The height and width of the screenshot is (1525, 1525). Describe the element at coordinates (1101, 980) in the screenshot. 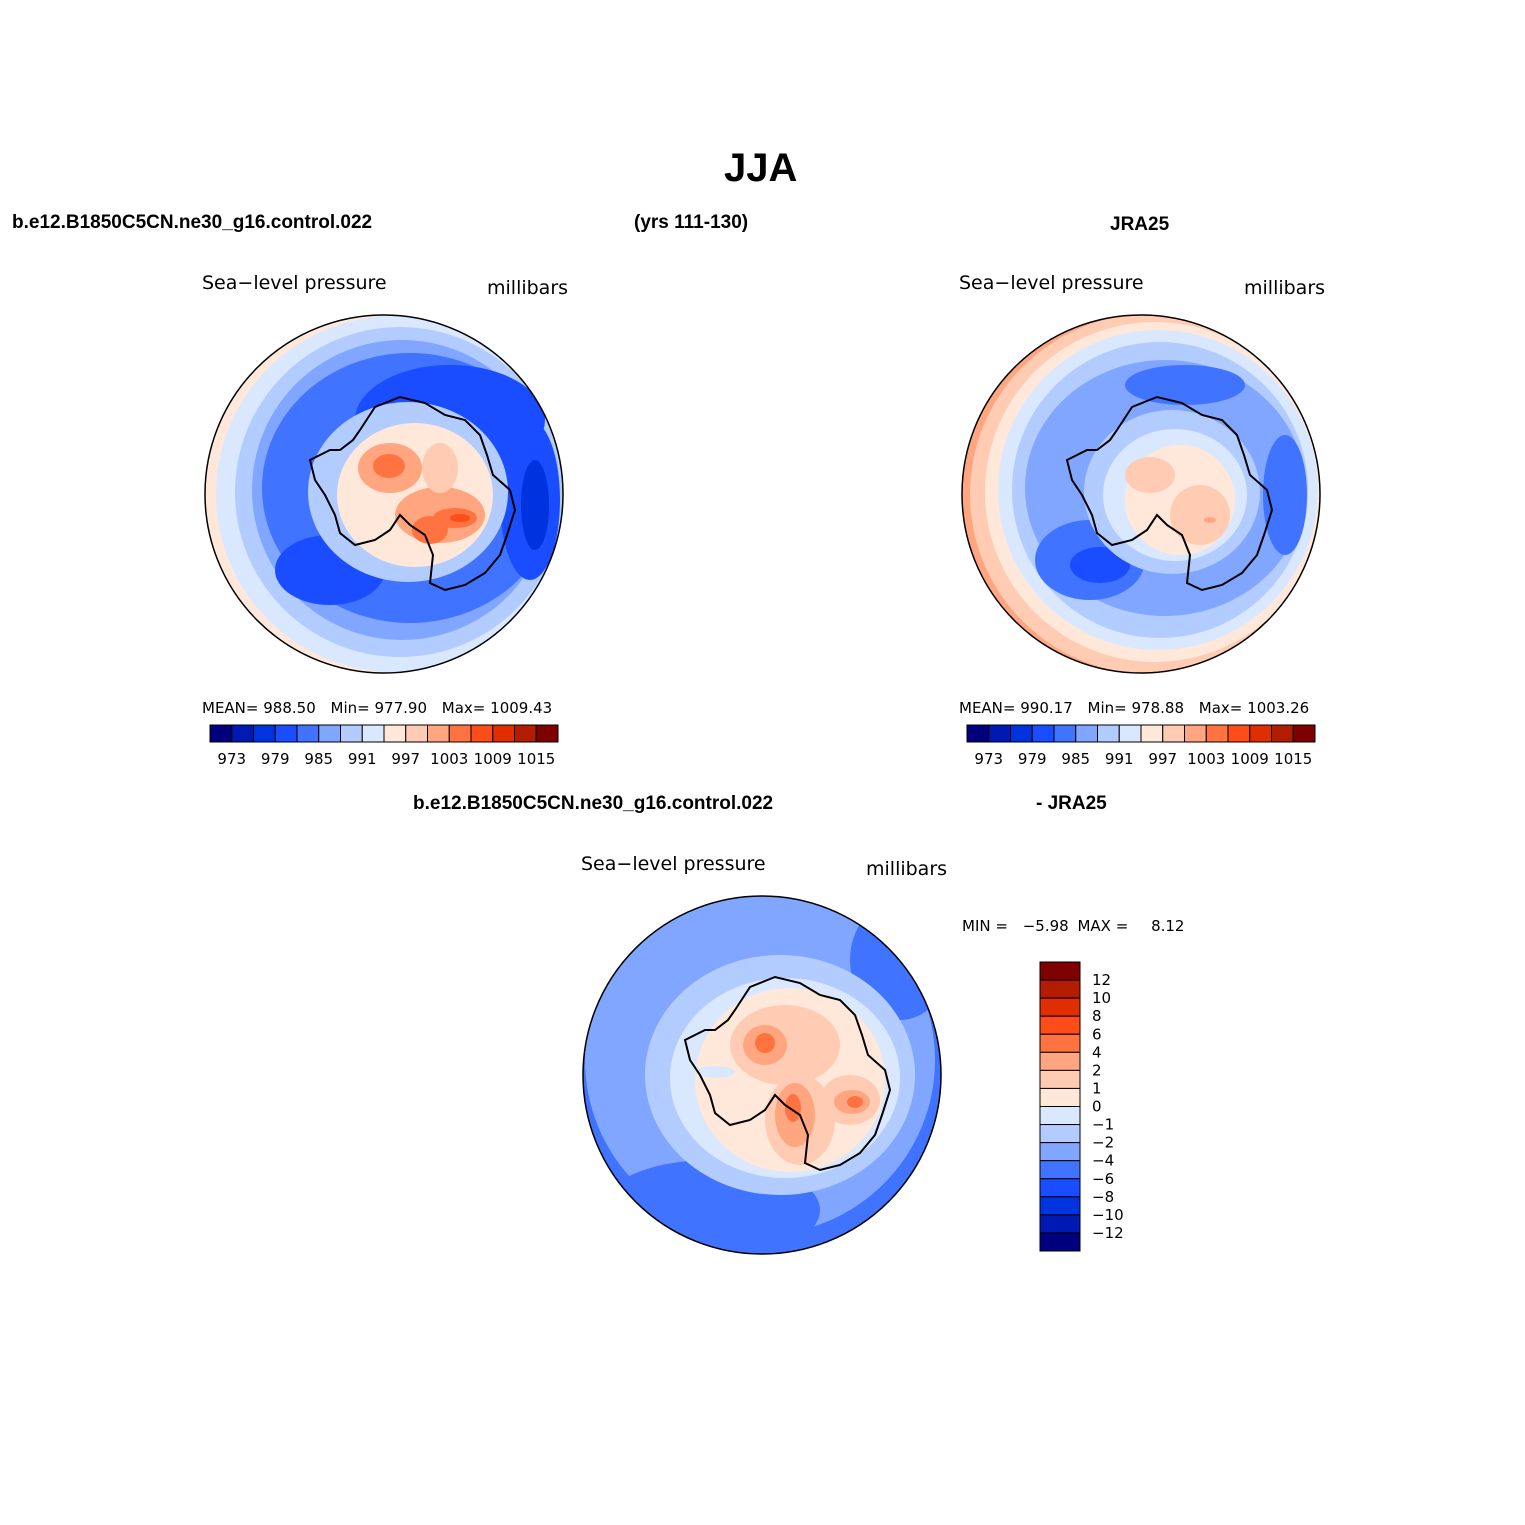

I see `diff-colorbar-tick-label: 12` at that location.